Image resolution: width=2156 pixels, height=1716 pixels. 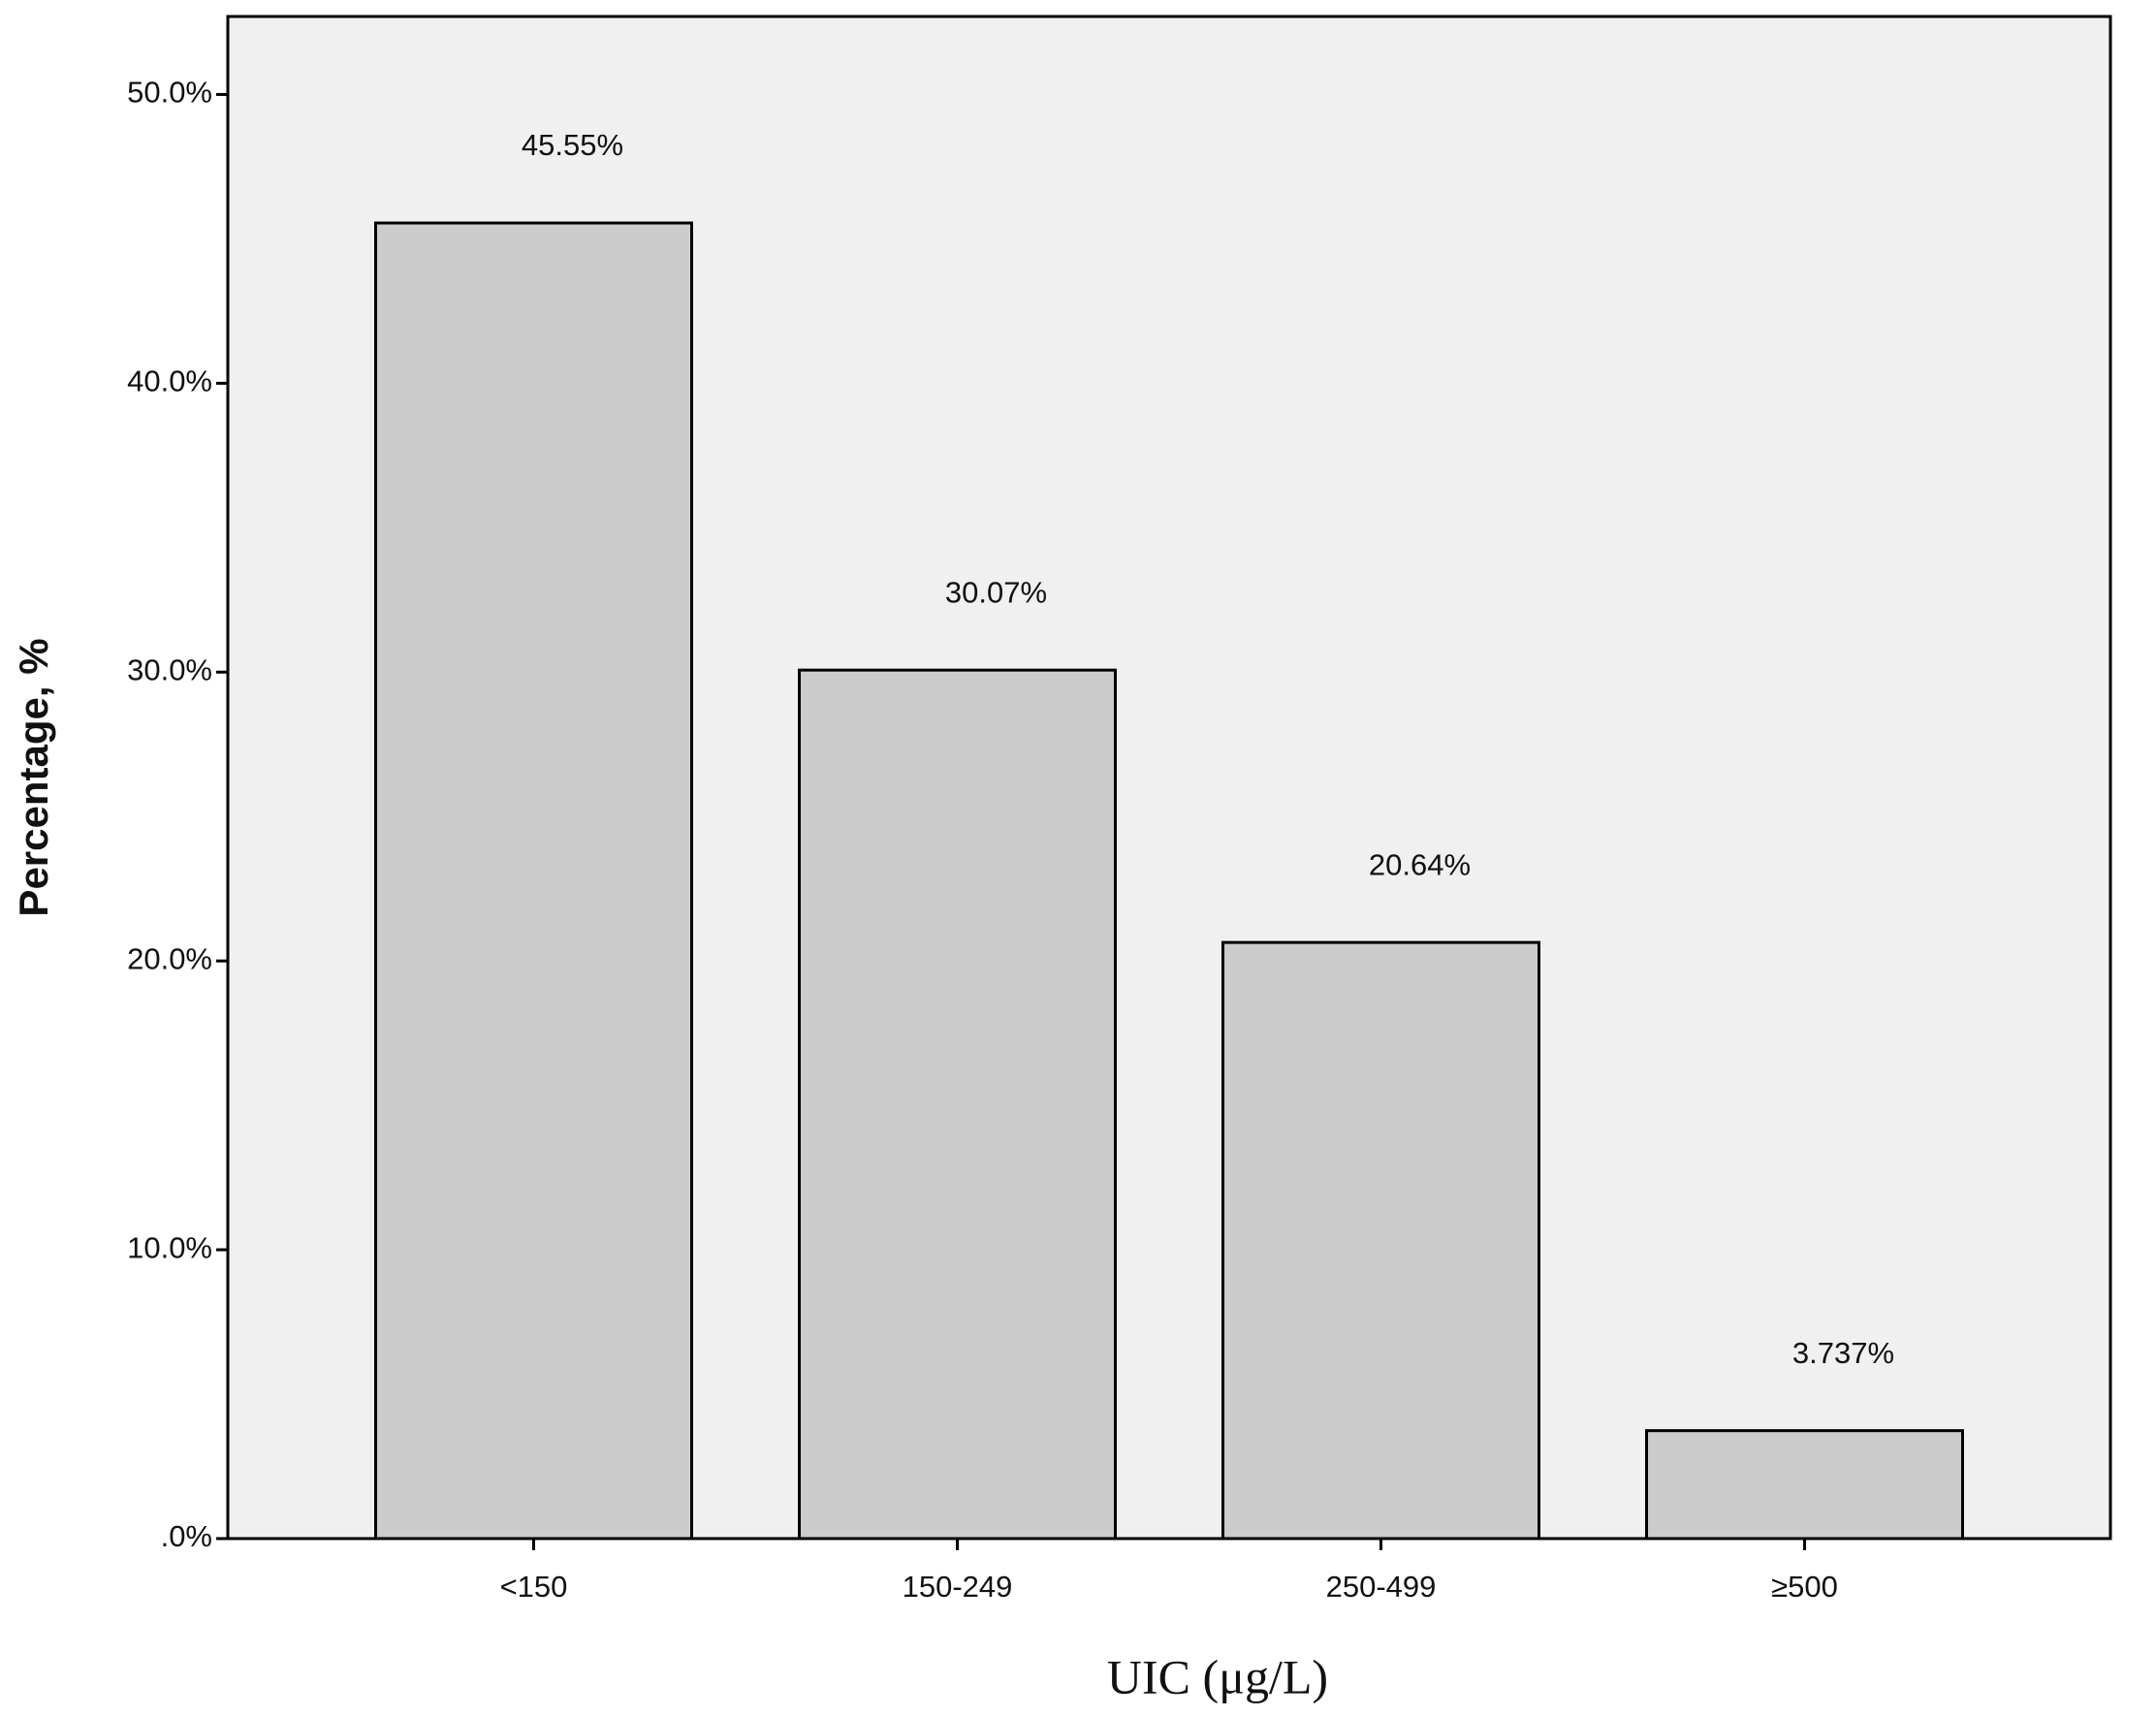 I want to click on x-axis-title: UIC (μg/L), so click(x=1217, y=1676).